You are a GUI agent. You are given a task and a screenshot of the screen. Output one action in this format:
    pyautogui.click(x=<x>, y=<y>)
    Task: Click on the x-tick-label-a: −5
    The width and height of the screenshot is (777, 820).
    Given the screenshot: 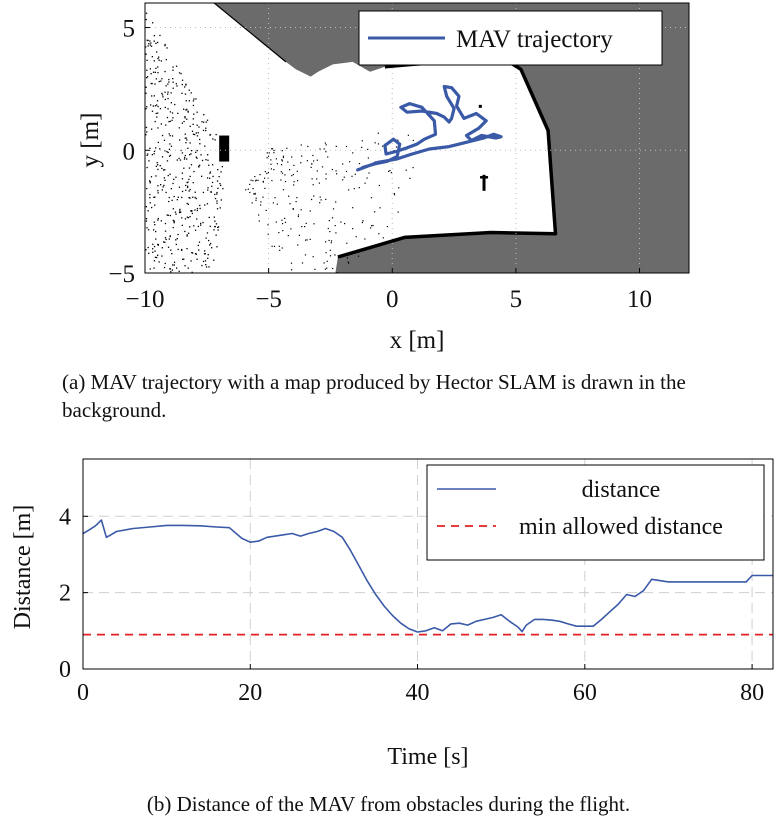 What is the action you would take?
    pyautogui.click(x=268, y=299)
    